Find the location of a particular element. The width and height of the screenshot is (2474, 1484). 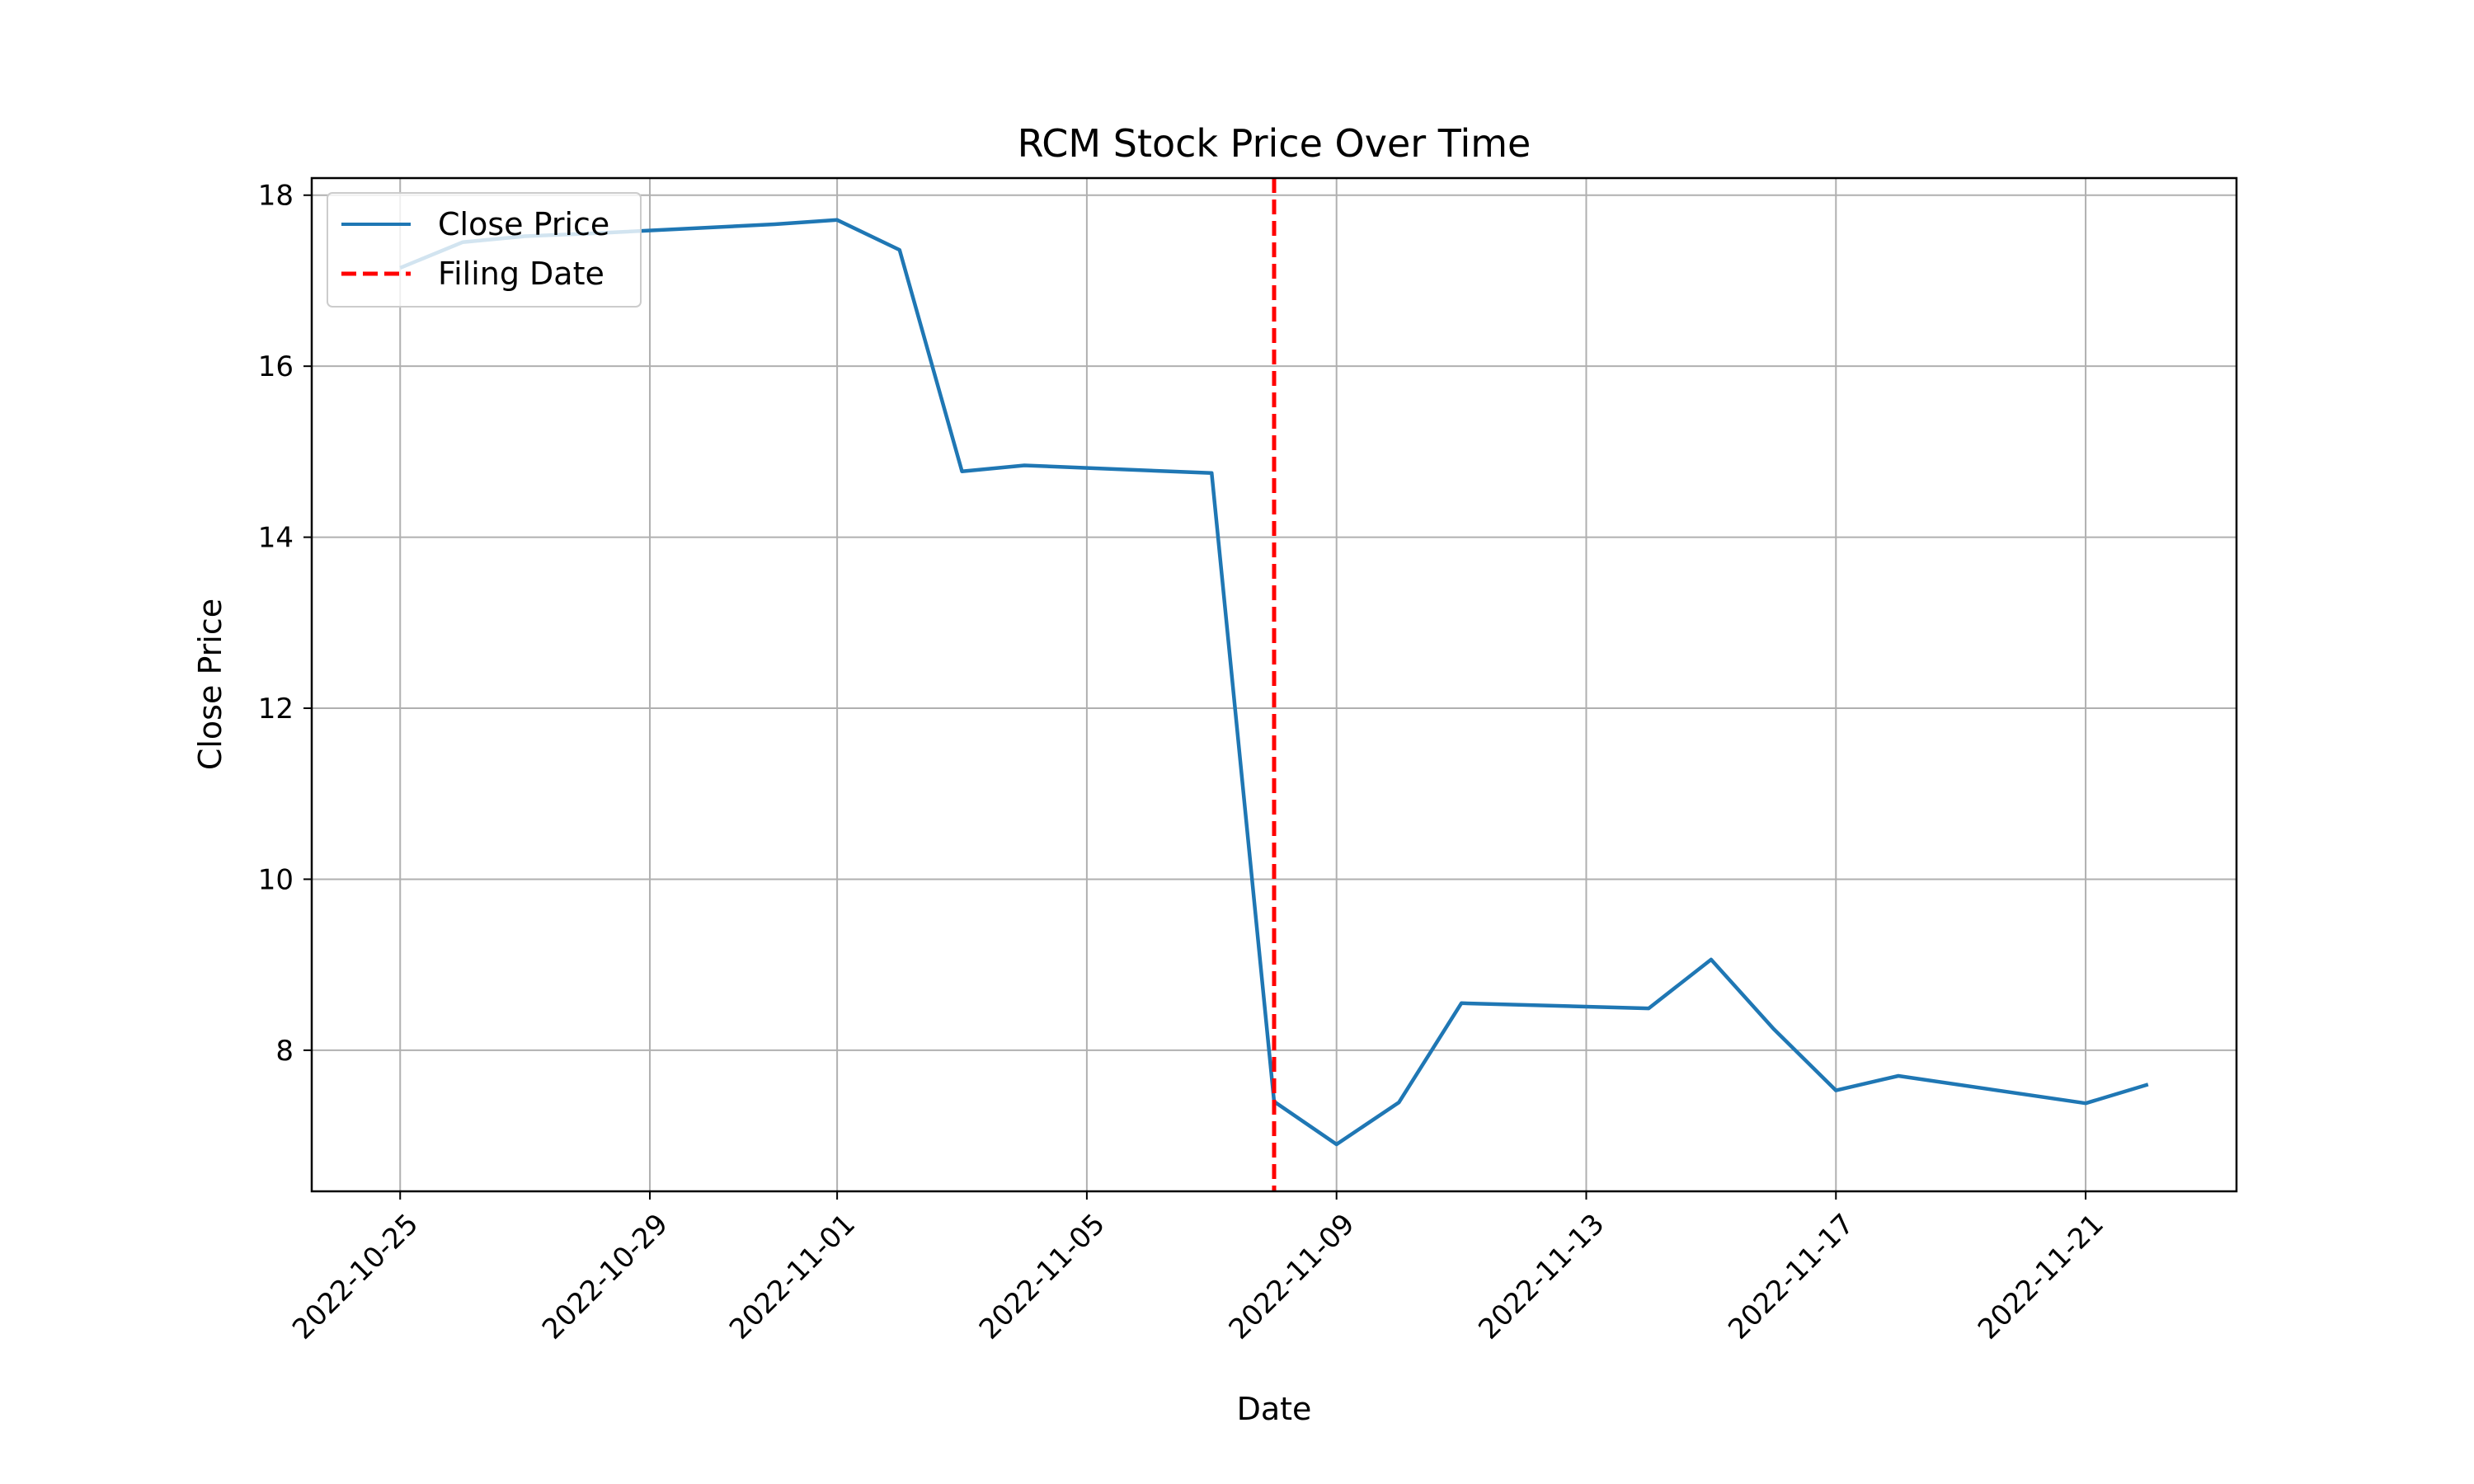

legend: Close Price Filing Date is located at coordinates (484, 250).